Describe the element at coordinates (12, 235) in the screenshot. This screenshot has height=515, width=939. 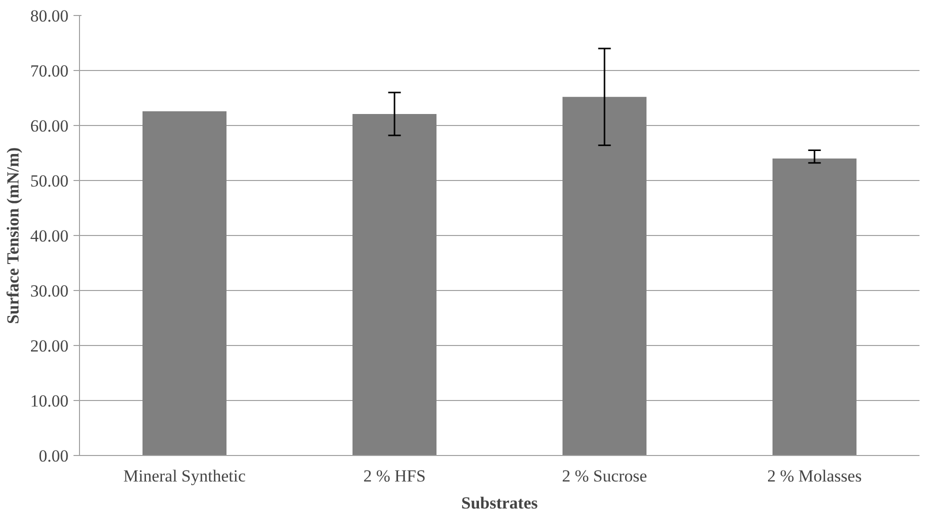
I see `y-axis-title: Surface Tension (mN/m)` at that location.